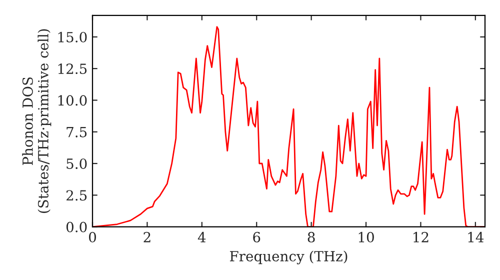 The height and width of the screenshot is (280, 500). I want to click on y-tick-label: 0.0, so click(76, 227).